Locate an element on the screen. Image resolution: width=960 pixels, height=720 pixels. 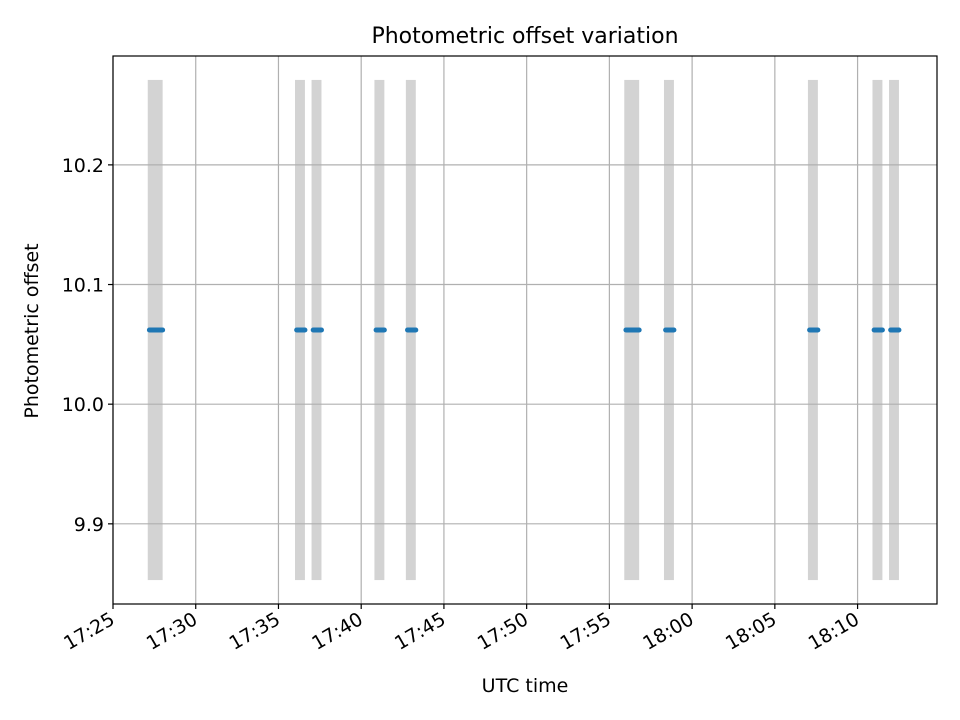
y-tick-label: 10.1 is located at coordinates (83, 286).